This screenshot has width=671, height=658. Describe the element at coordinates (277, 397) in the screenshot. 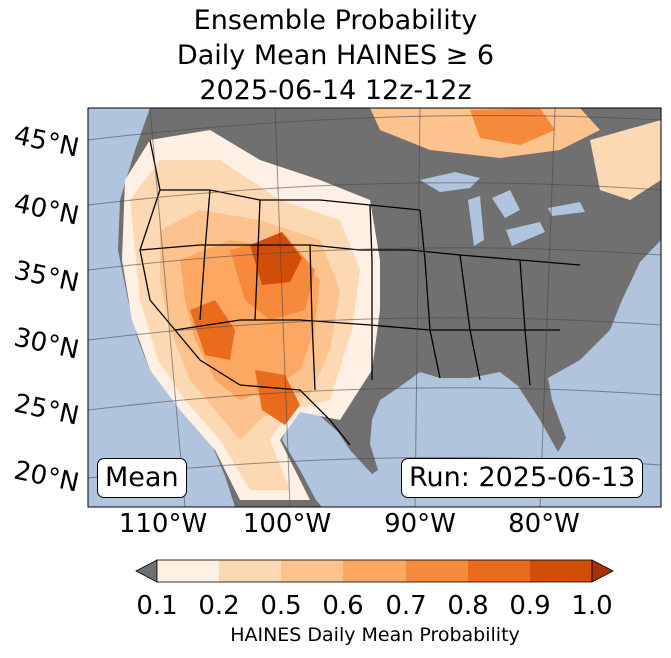

I see `prob-area-08-texas` at that location.